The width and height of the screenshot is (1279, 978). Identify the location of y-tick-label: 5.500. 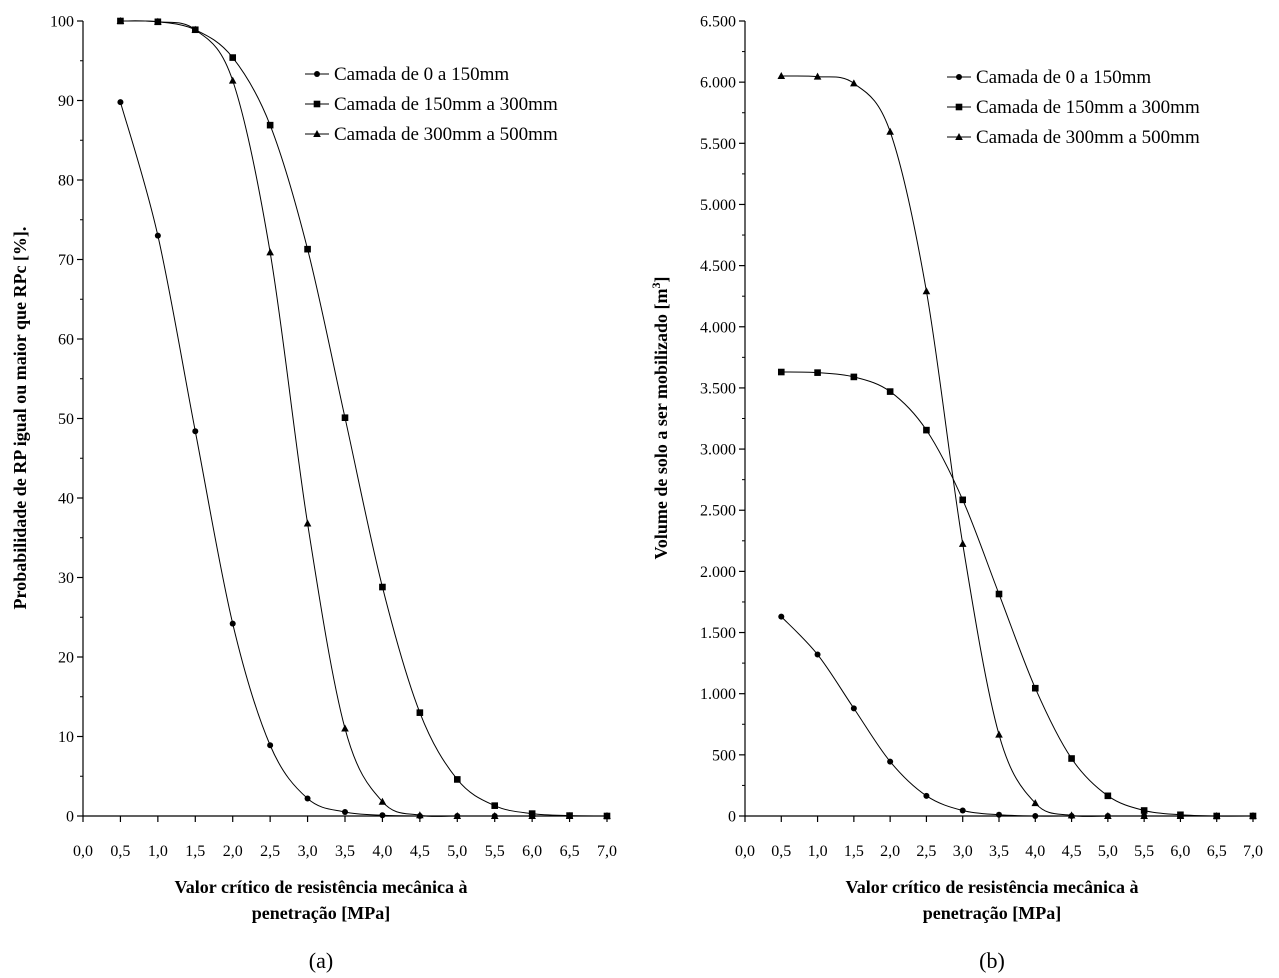
(718, 144).